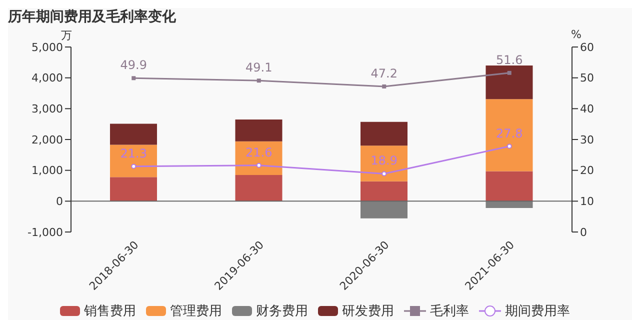  I want to click on data-label: 51.6, so click(509, 59).